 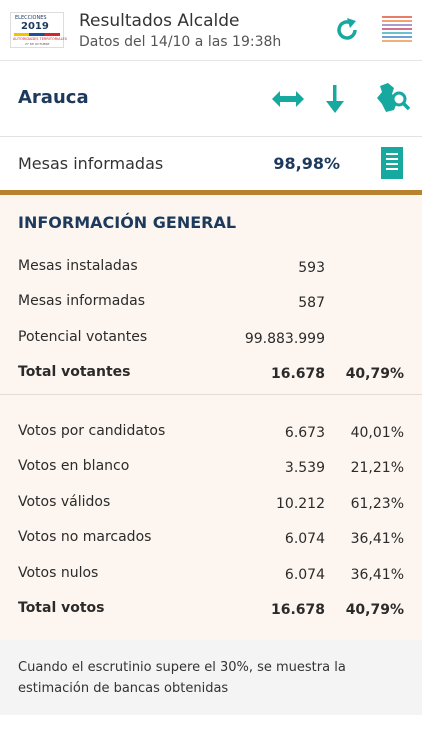 I want to click on expand-button, so click(x=288, y=99).